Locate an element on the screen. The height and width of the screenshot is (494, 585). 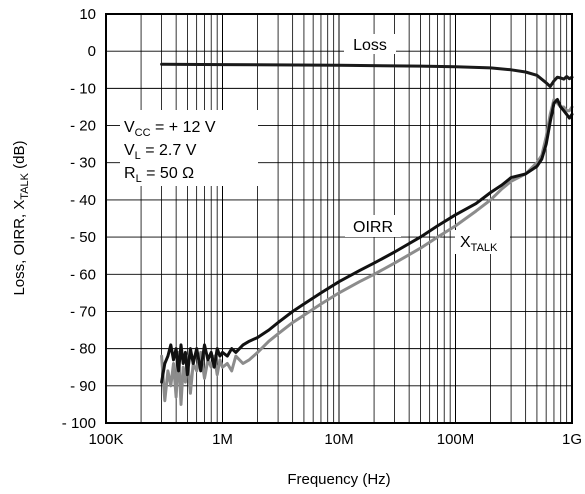
y-tick-label: 0 is located at coordinates (92, 51).